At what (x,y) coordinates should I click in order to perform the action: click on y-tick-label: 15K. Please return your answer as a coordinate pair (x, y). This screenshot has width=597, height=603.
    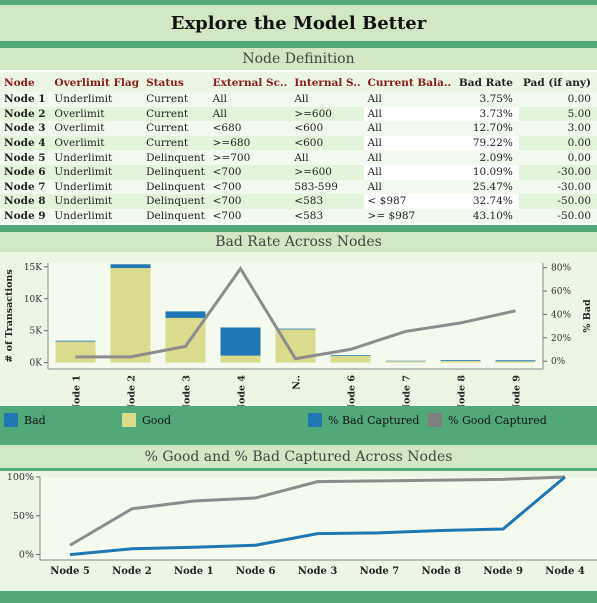
    Looking at the image, I should click on (33, 268).